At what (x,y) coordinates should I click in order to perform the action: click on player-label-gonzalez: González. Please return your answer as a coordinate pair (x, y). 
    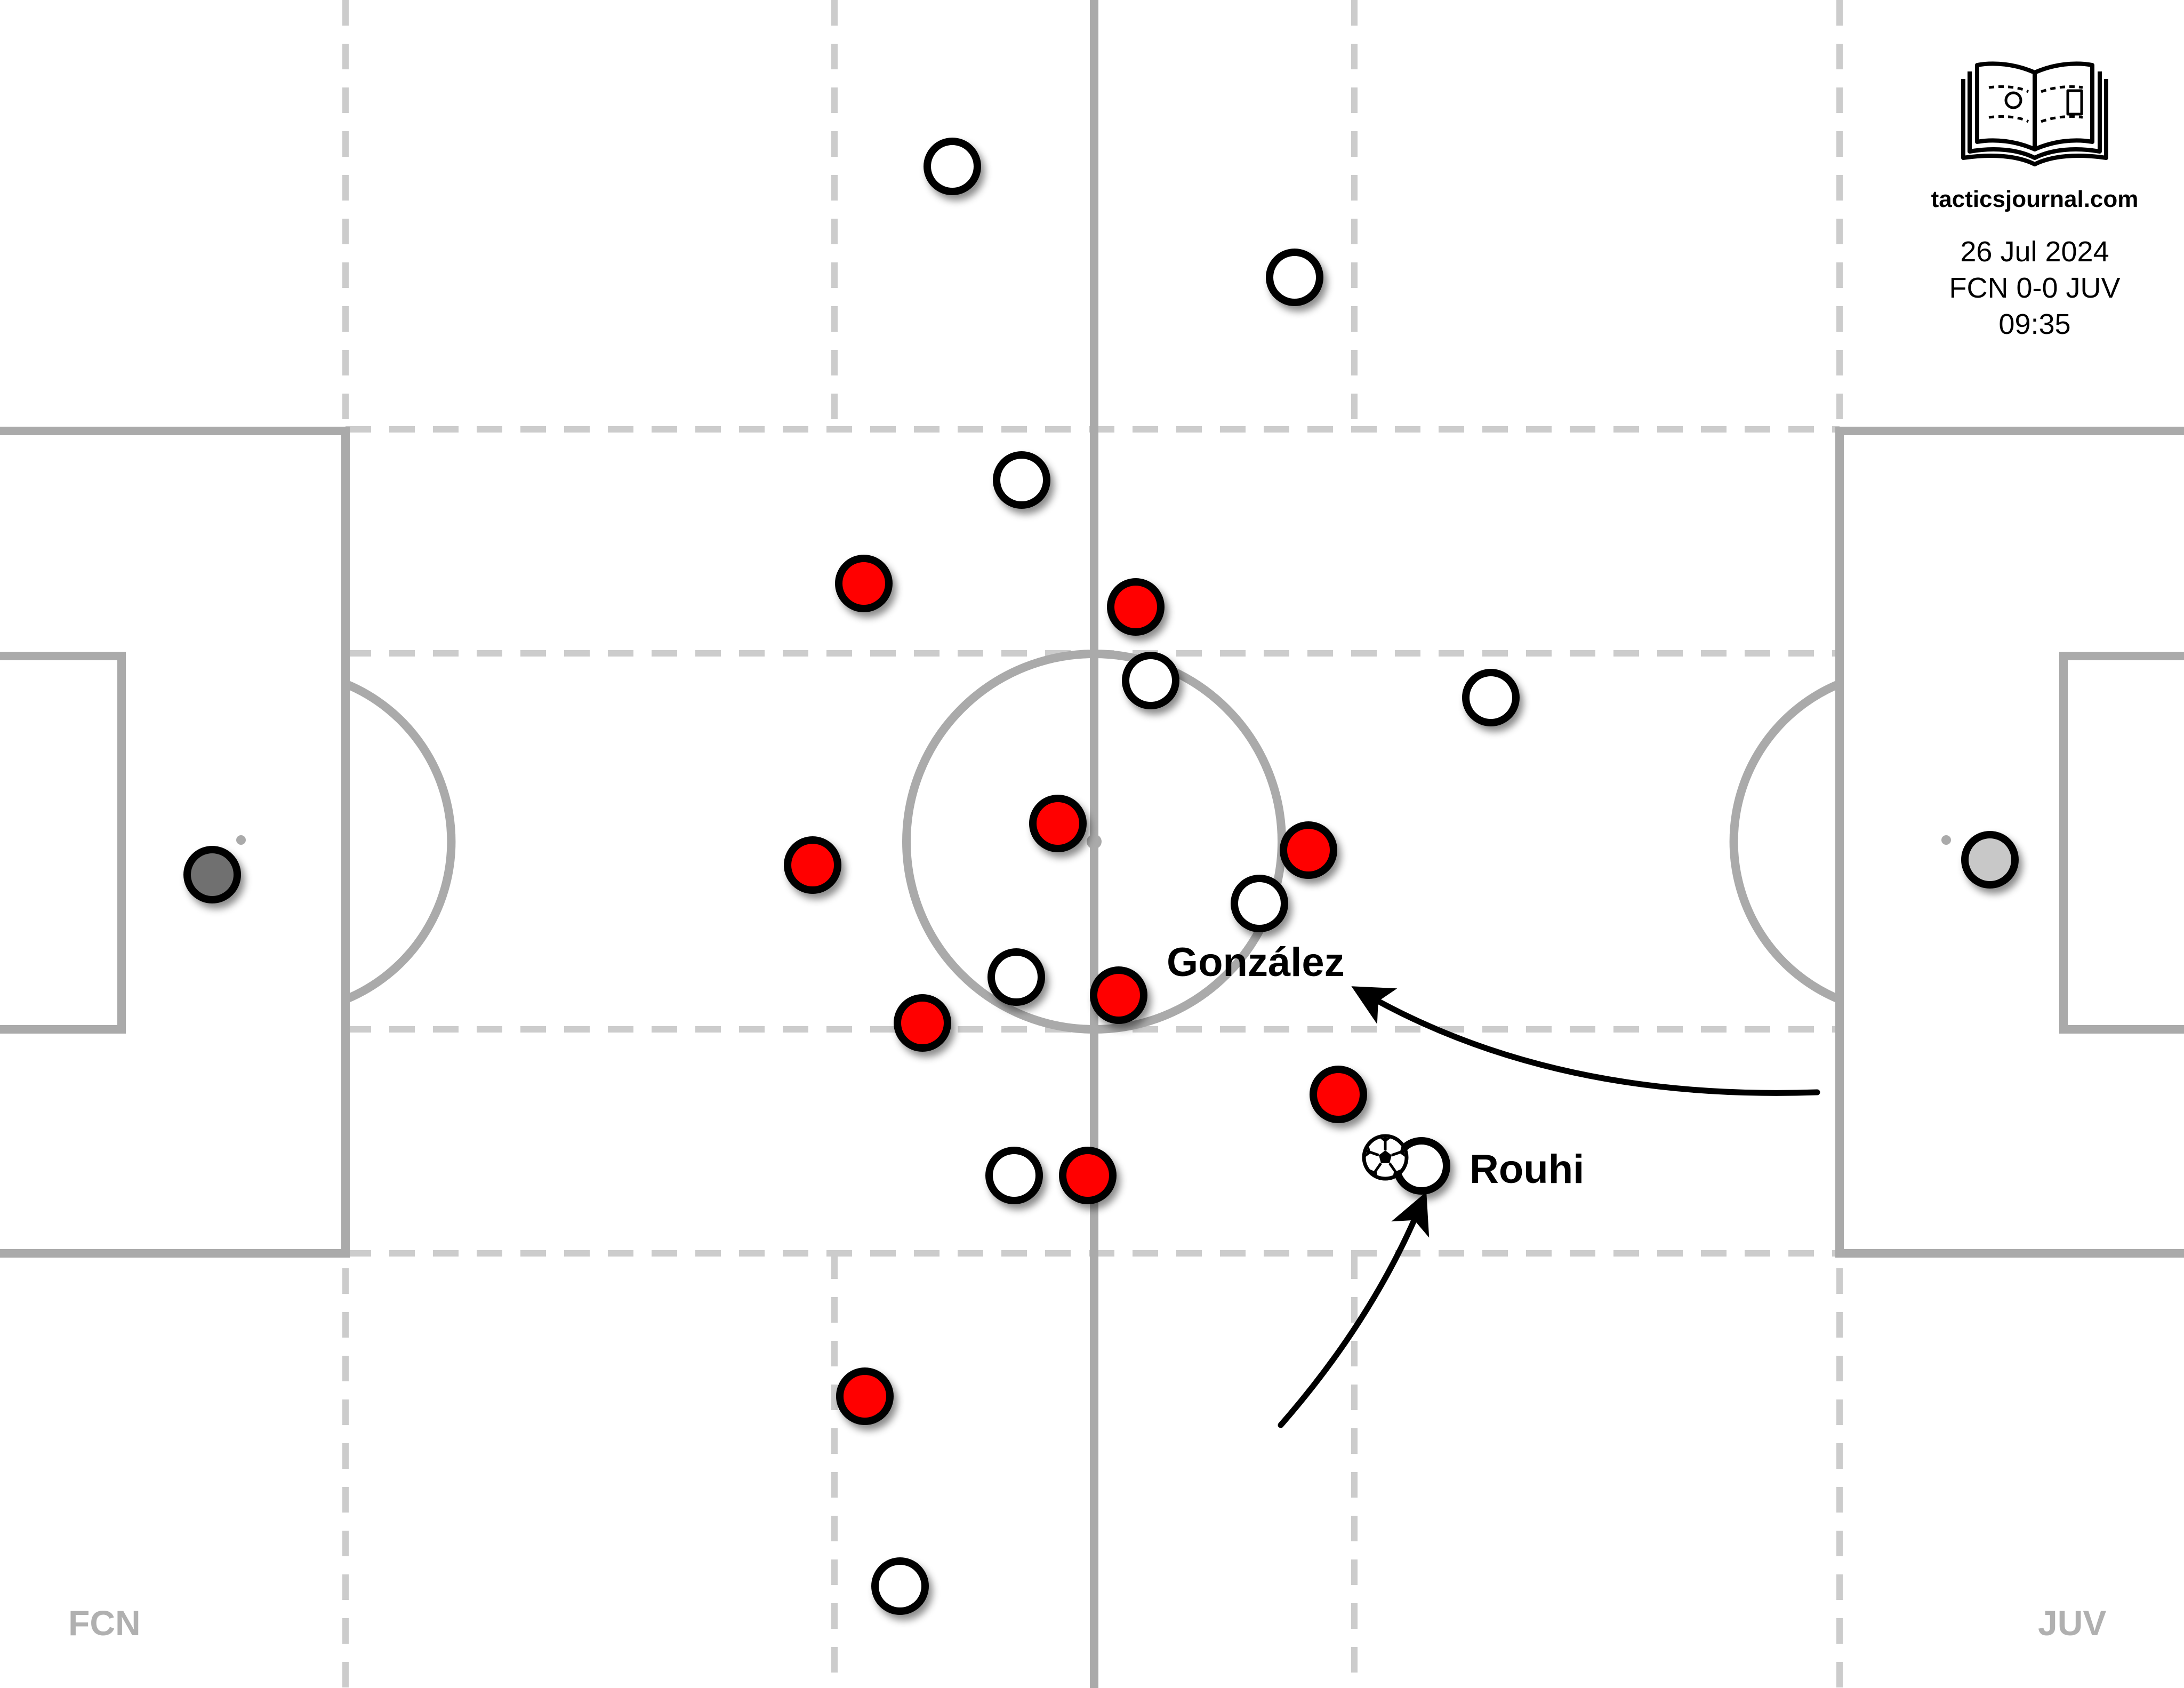
    Looking at the image, I should click on (1256, 962).